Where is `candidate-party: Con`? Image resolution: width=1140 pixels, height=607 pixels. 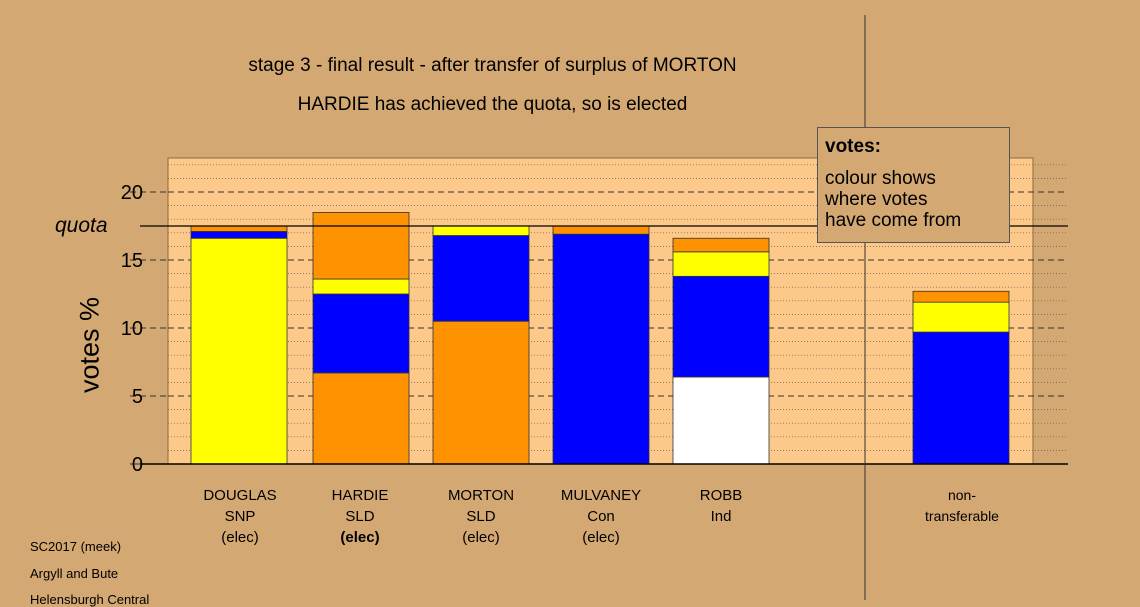 candidate-party: Con is located at coordinates (601, 516).